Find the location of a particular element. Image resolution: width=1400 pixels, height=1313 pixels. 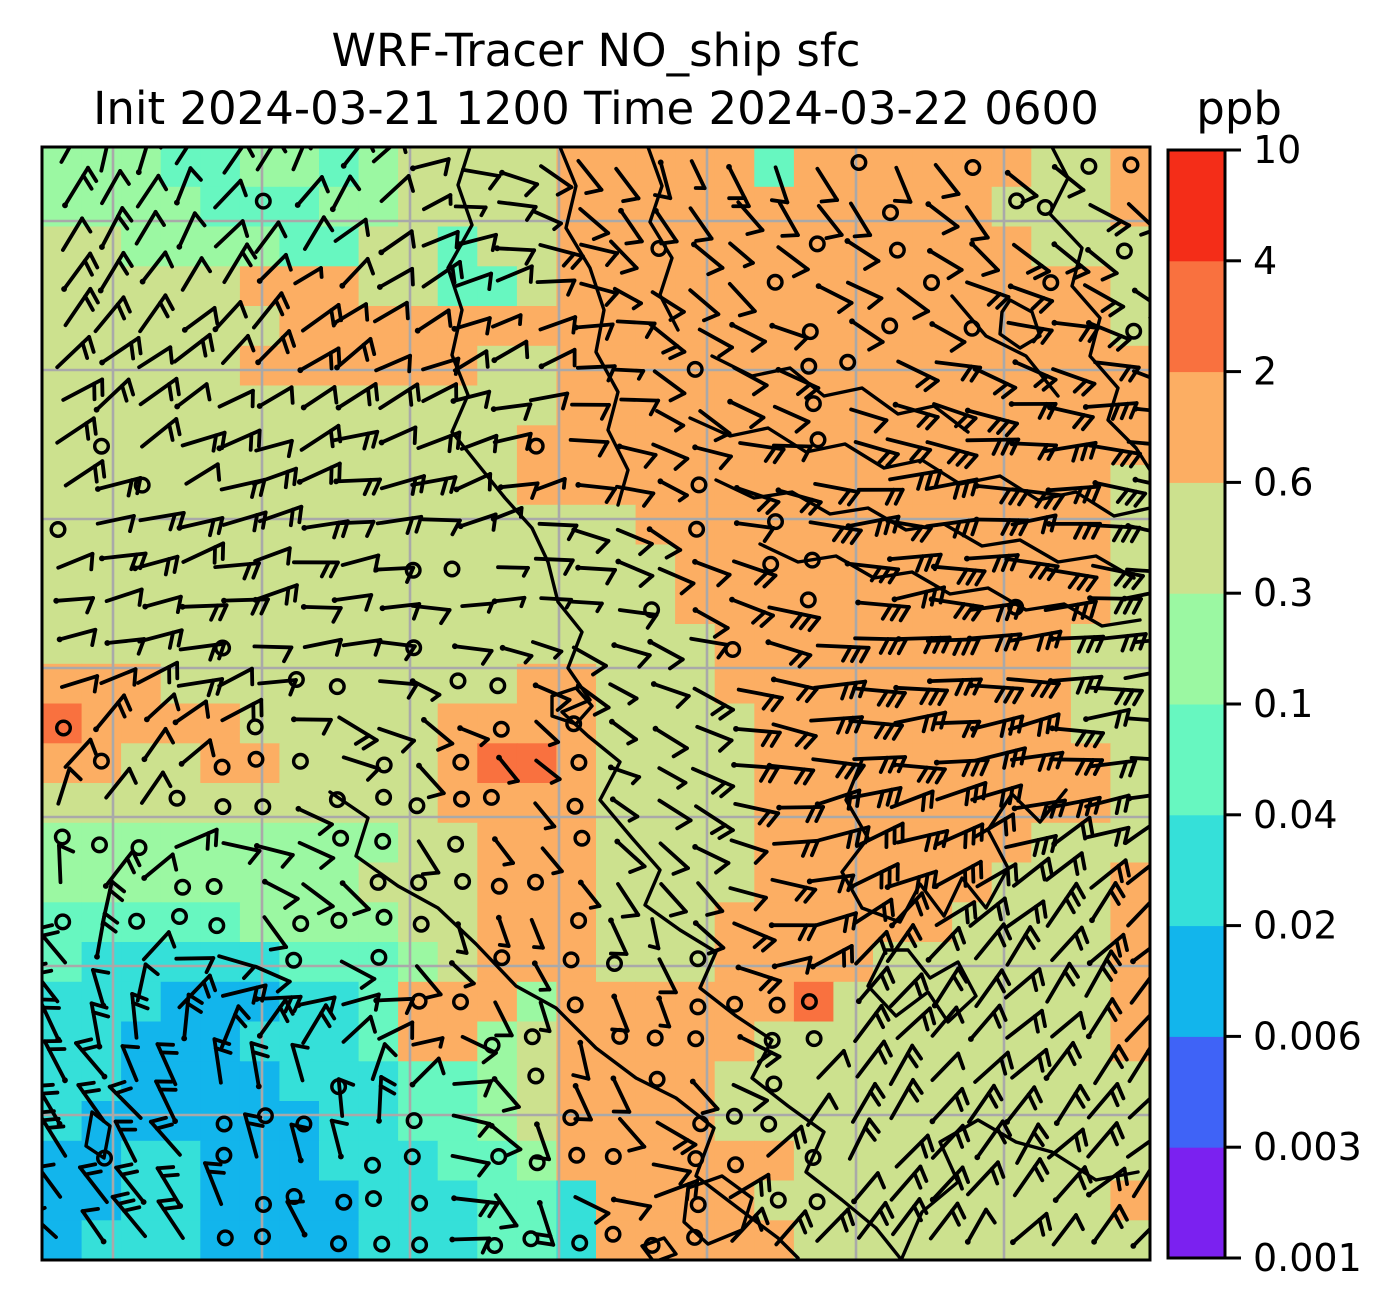

chart-title: WRF-Tracer NO_ship sfc is located at coordinates (596, 50).